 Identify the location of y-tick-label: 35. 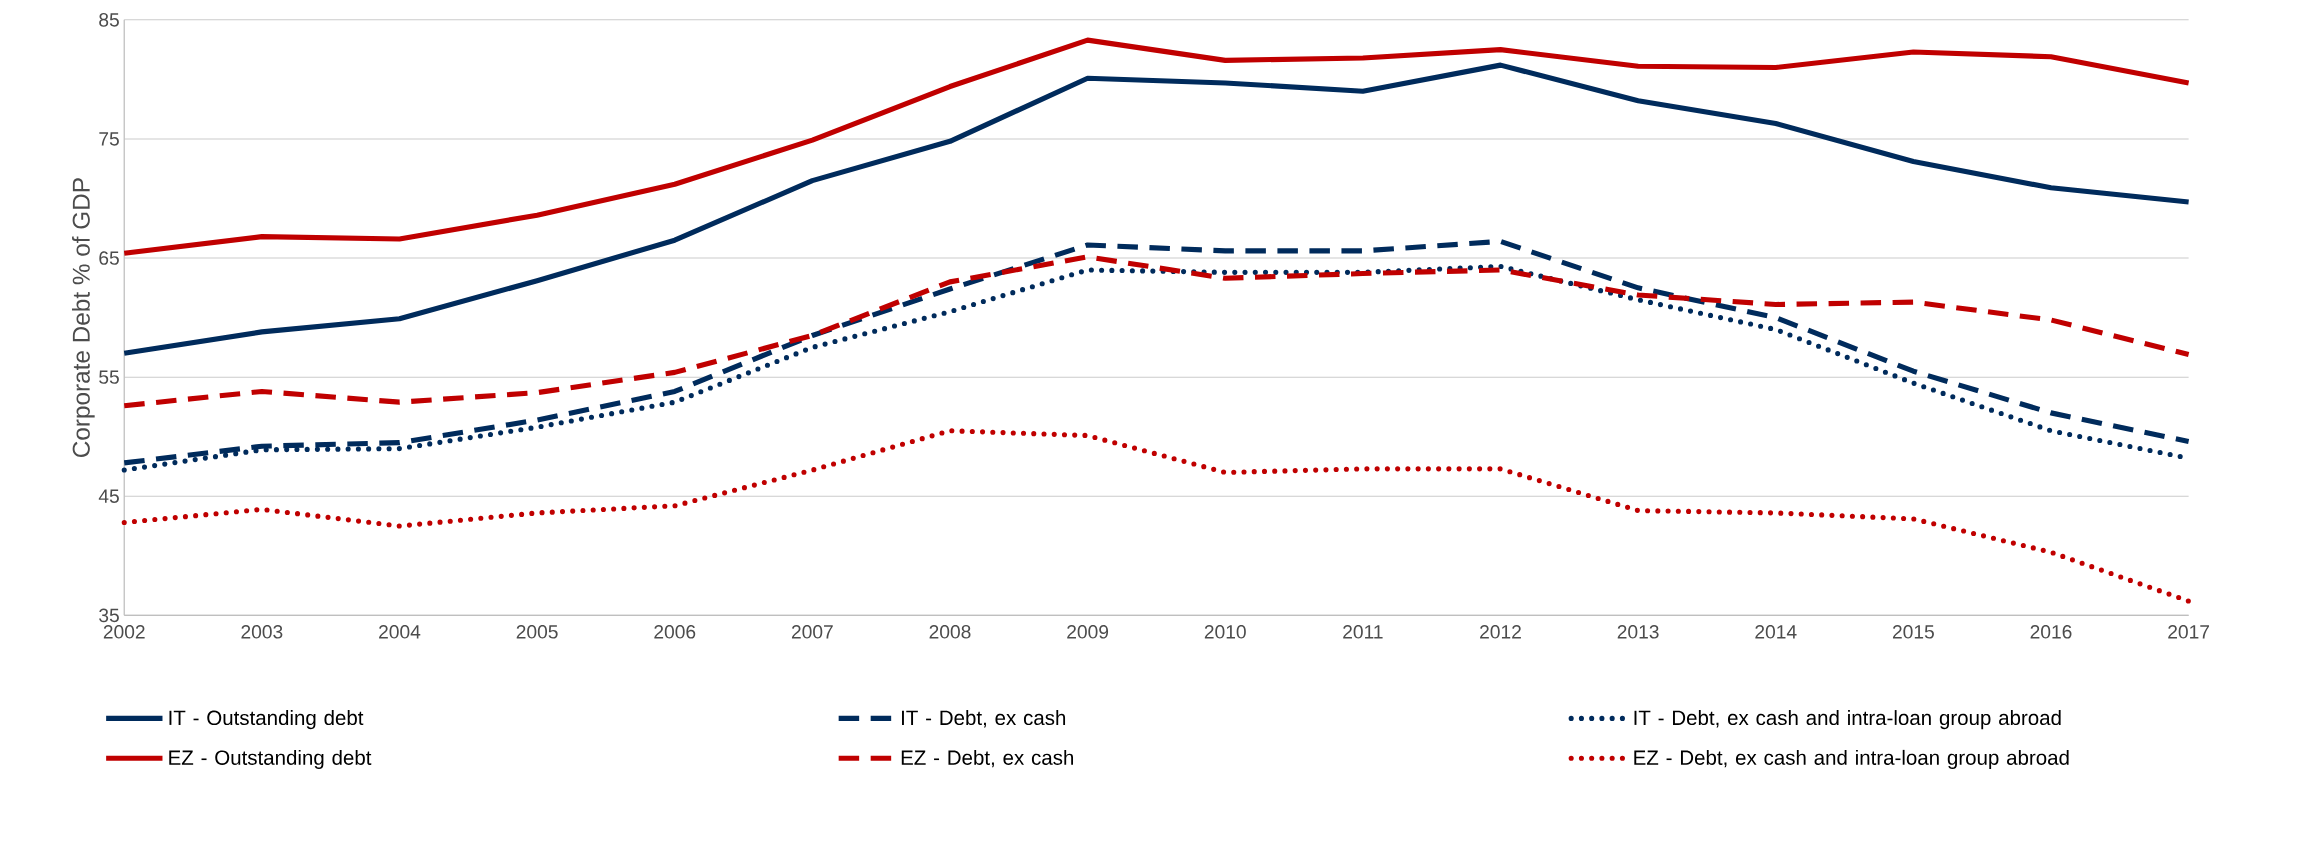
(109, 615).